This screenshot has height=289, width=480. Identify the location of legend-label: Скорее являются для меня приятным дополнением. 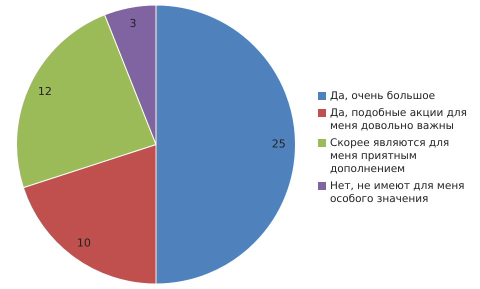
(390, 156).